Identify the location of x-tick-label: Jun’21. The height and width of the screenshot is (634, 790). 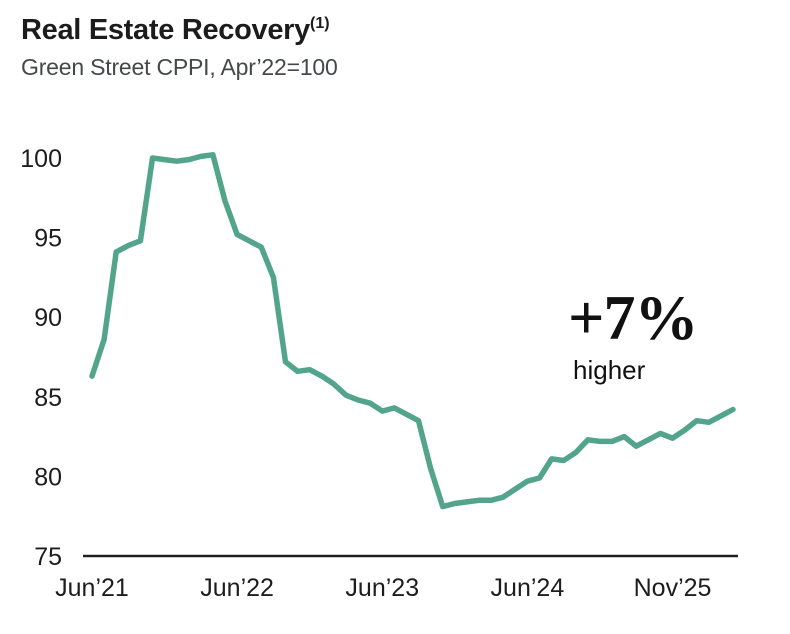
(92, 588).